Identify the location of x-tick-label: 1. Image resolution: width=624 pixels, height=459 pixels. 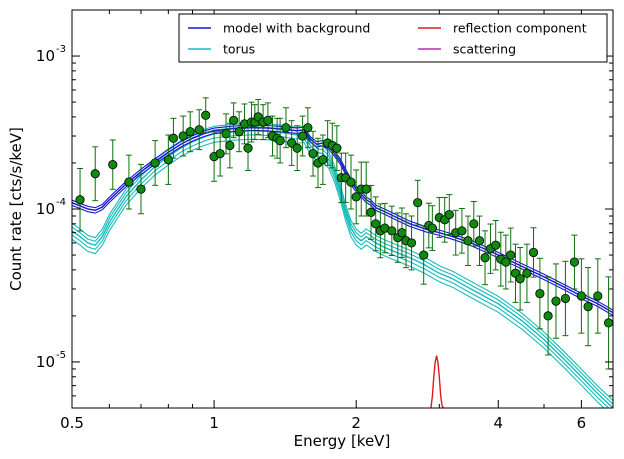
(214, 423).